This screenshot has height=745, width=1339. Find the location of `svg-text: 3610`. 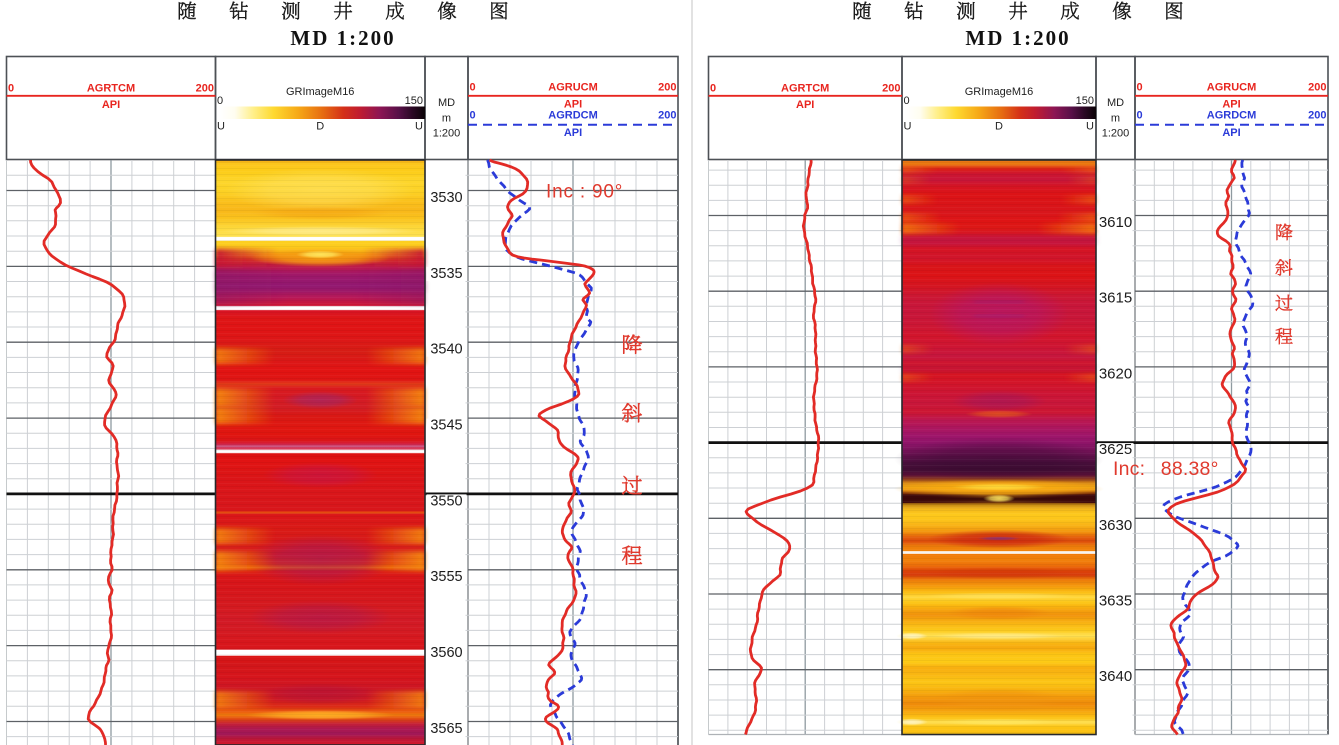

svg-text: 3610 is located at coordinates (1115, 222).